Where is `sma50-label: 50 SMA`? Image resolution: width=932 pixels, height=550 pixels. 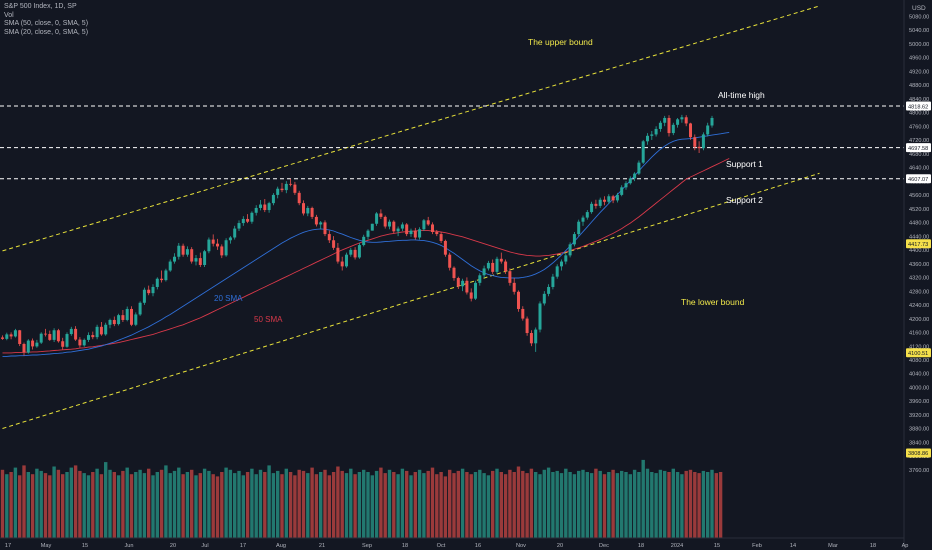 sma50-label: 50 SMA is located at coordinates (268, 319).